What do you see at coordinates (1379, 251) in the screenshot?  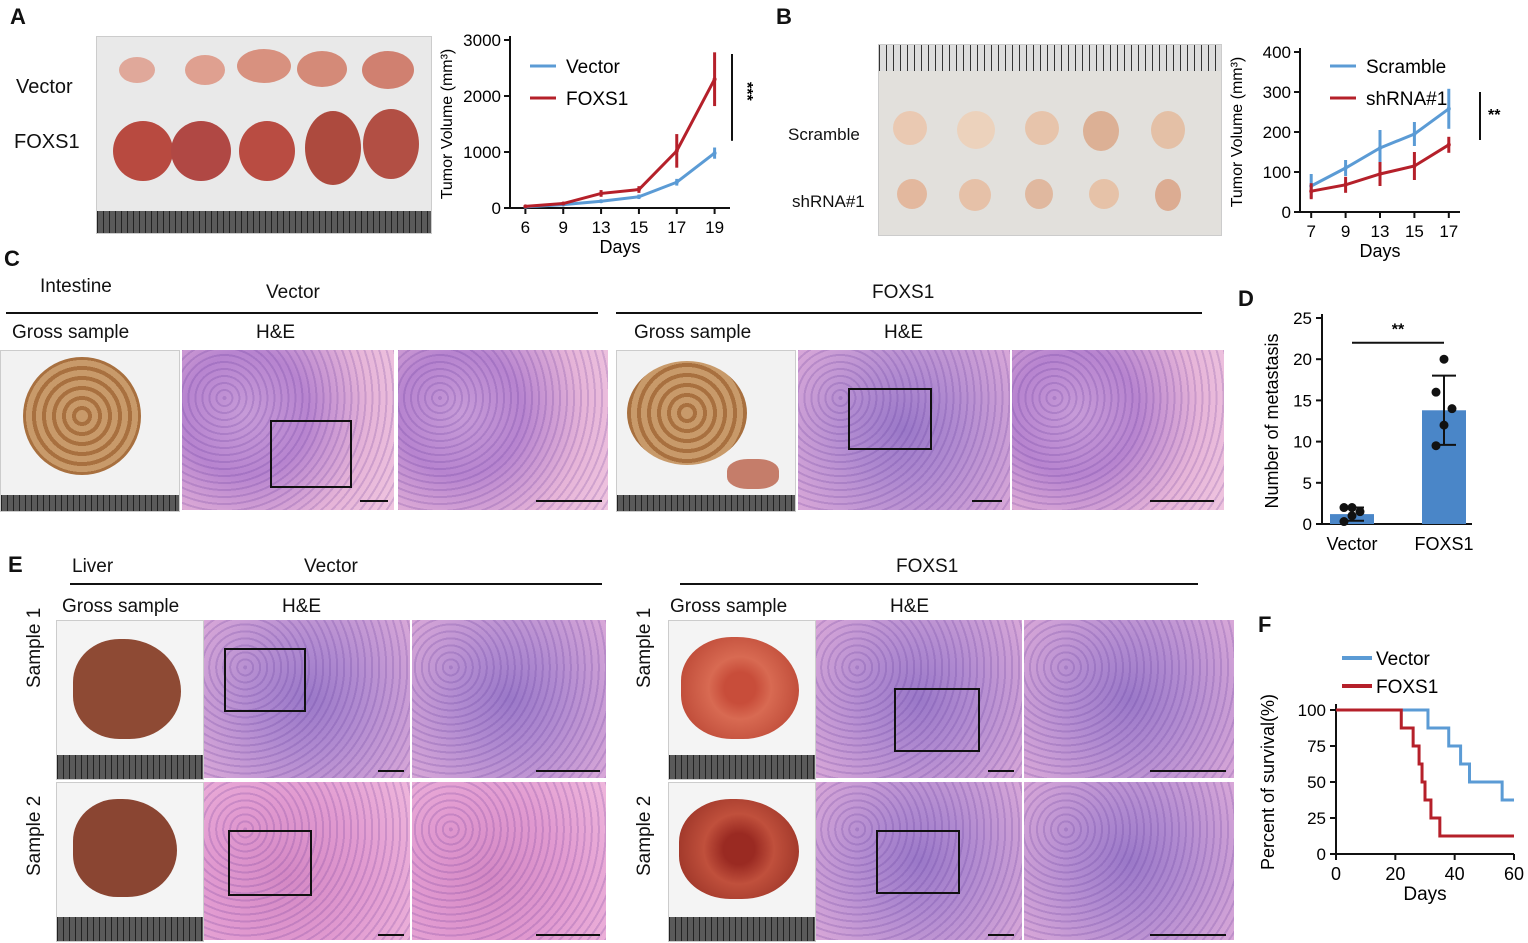 I see `x-axis-title: Days` at bounding box center [1379, 251].